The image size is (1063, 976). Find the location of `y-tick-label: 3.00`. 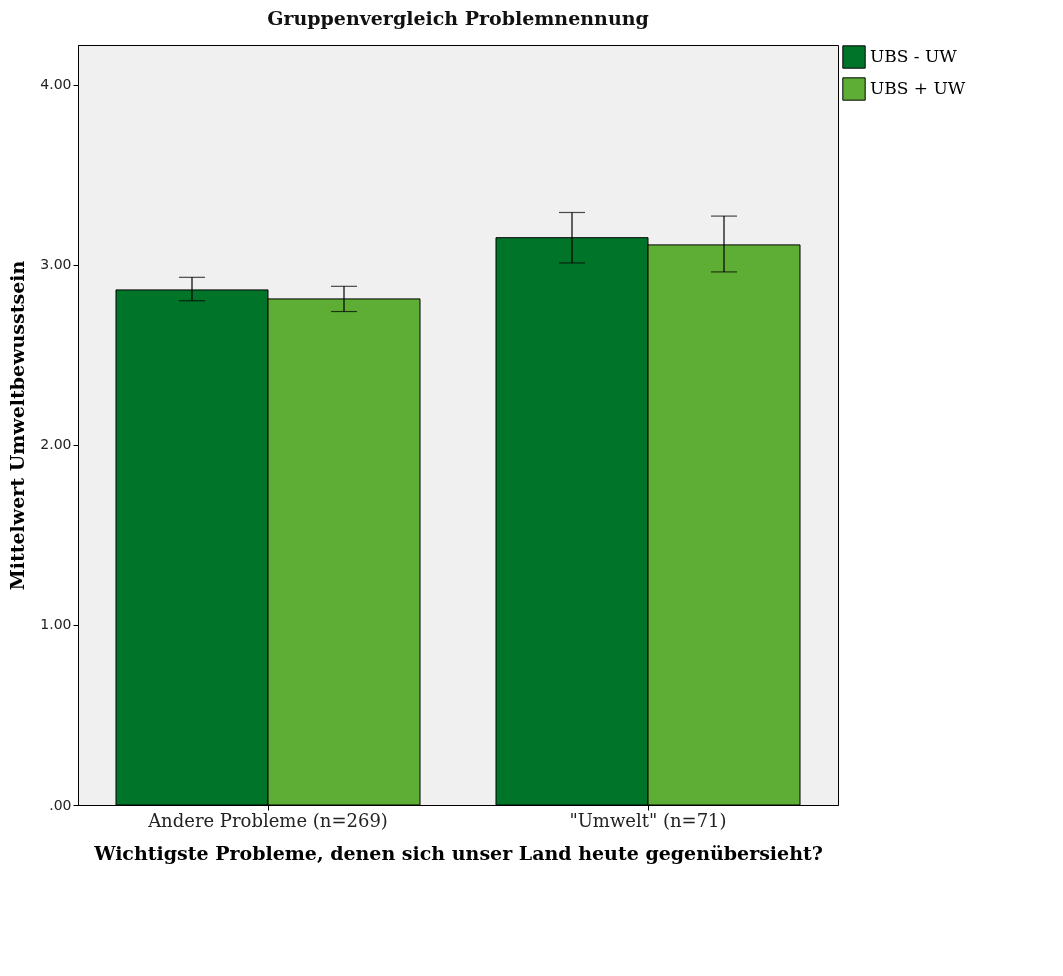

y-tick-label: 3.00 is located at coordinates (56, 264).